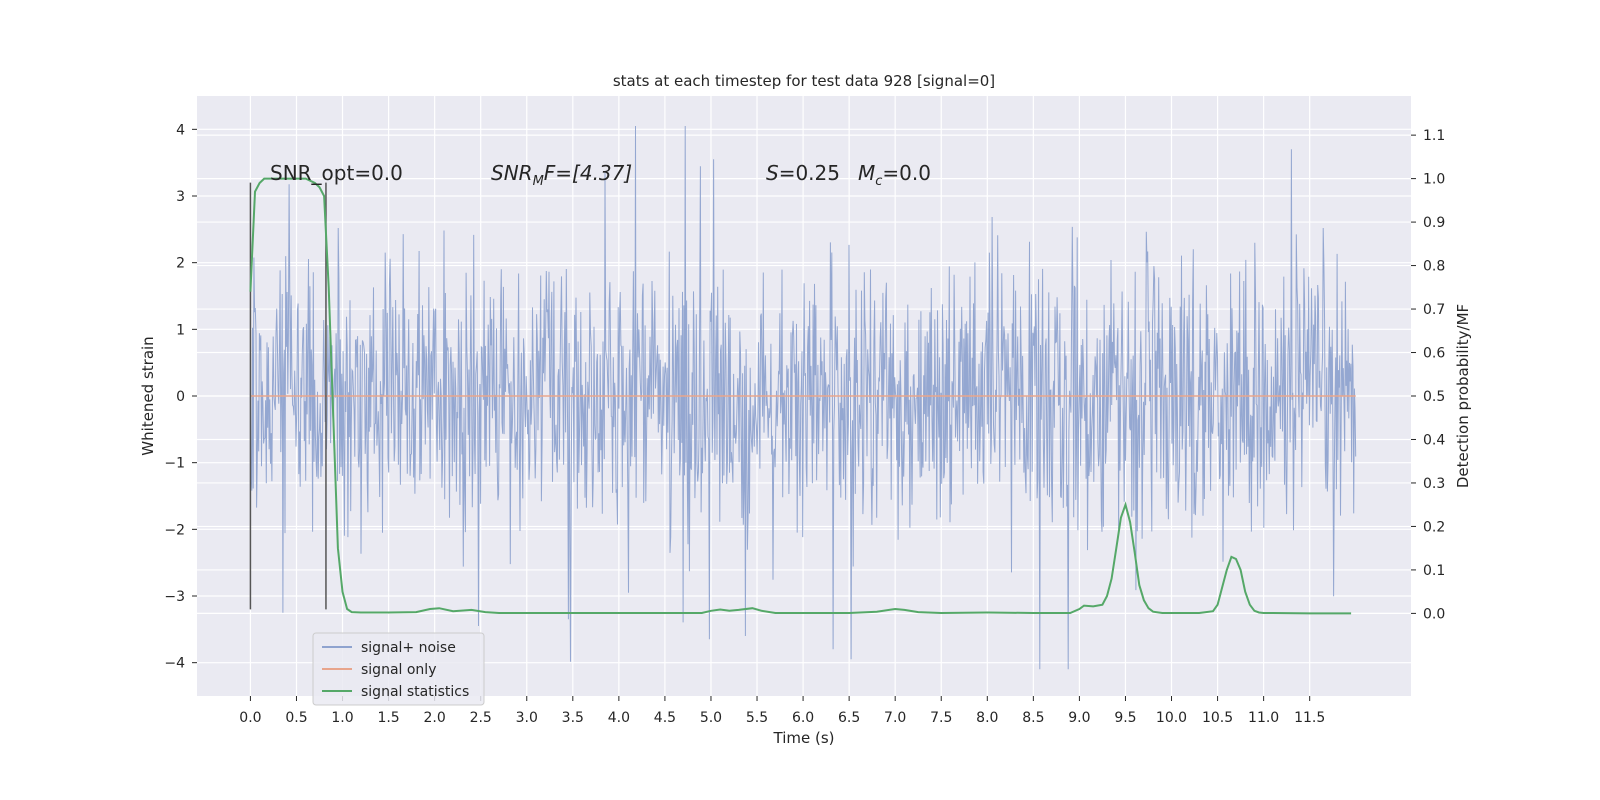  I want to click on x-tick-label: 6.0, so click(803, 718).